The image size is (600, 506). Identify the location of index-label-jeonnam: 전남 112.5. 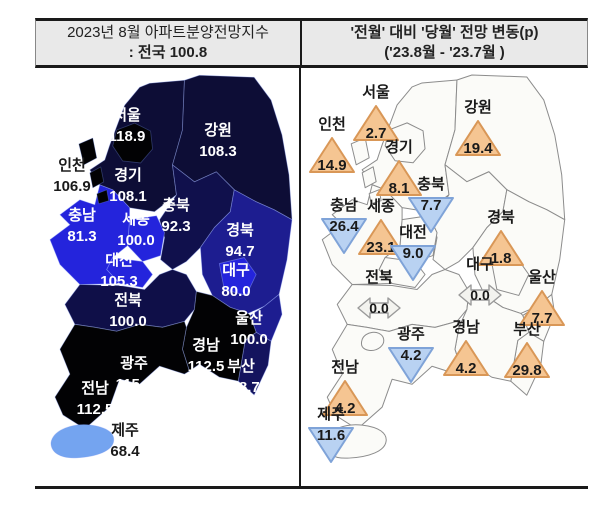
(95, 399).